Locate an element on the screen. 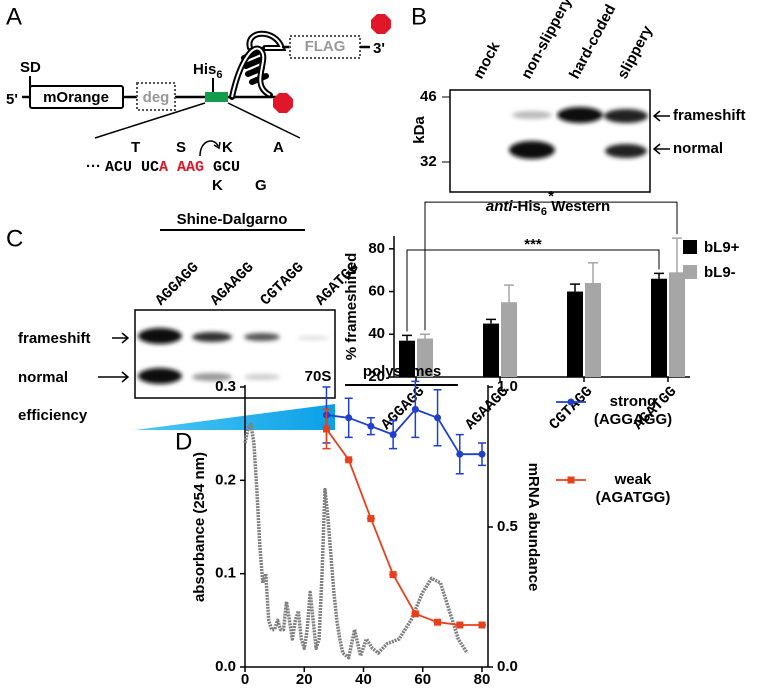  x-tick-label: AGGAGG is located at coordinates (403, 408).